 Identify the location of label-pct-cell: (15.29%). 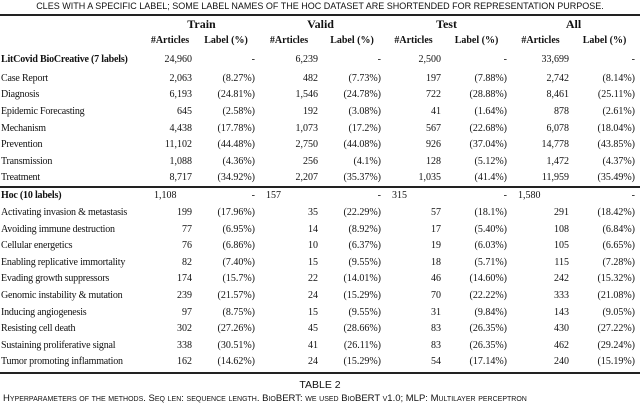
(362, 362).